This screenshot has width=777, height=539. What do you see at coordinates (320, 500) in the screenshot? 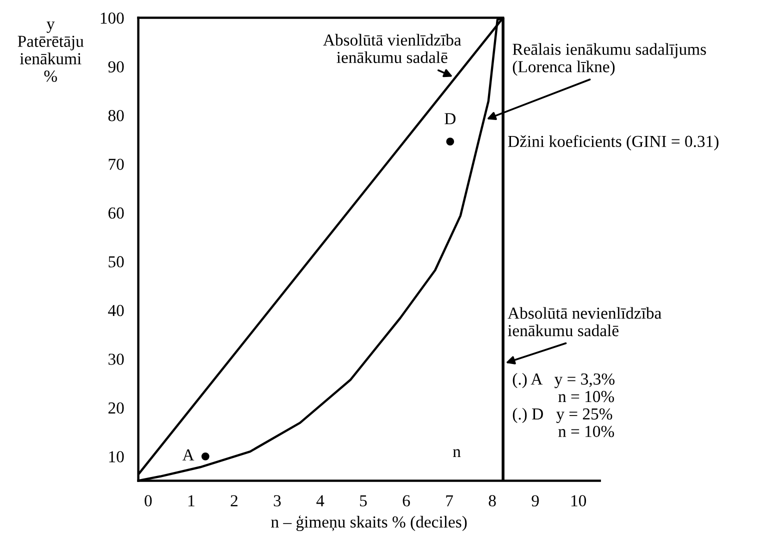
I see `x-tick-label: 4` at bounding box center [320, 500].